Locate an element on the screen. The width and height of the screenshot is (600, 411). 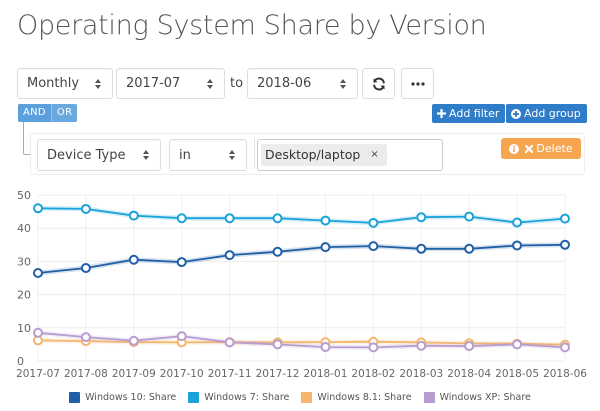
x-tick-label: 2018-06 is located at coordinates (565, 374).